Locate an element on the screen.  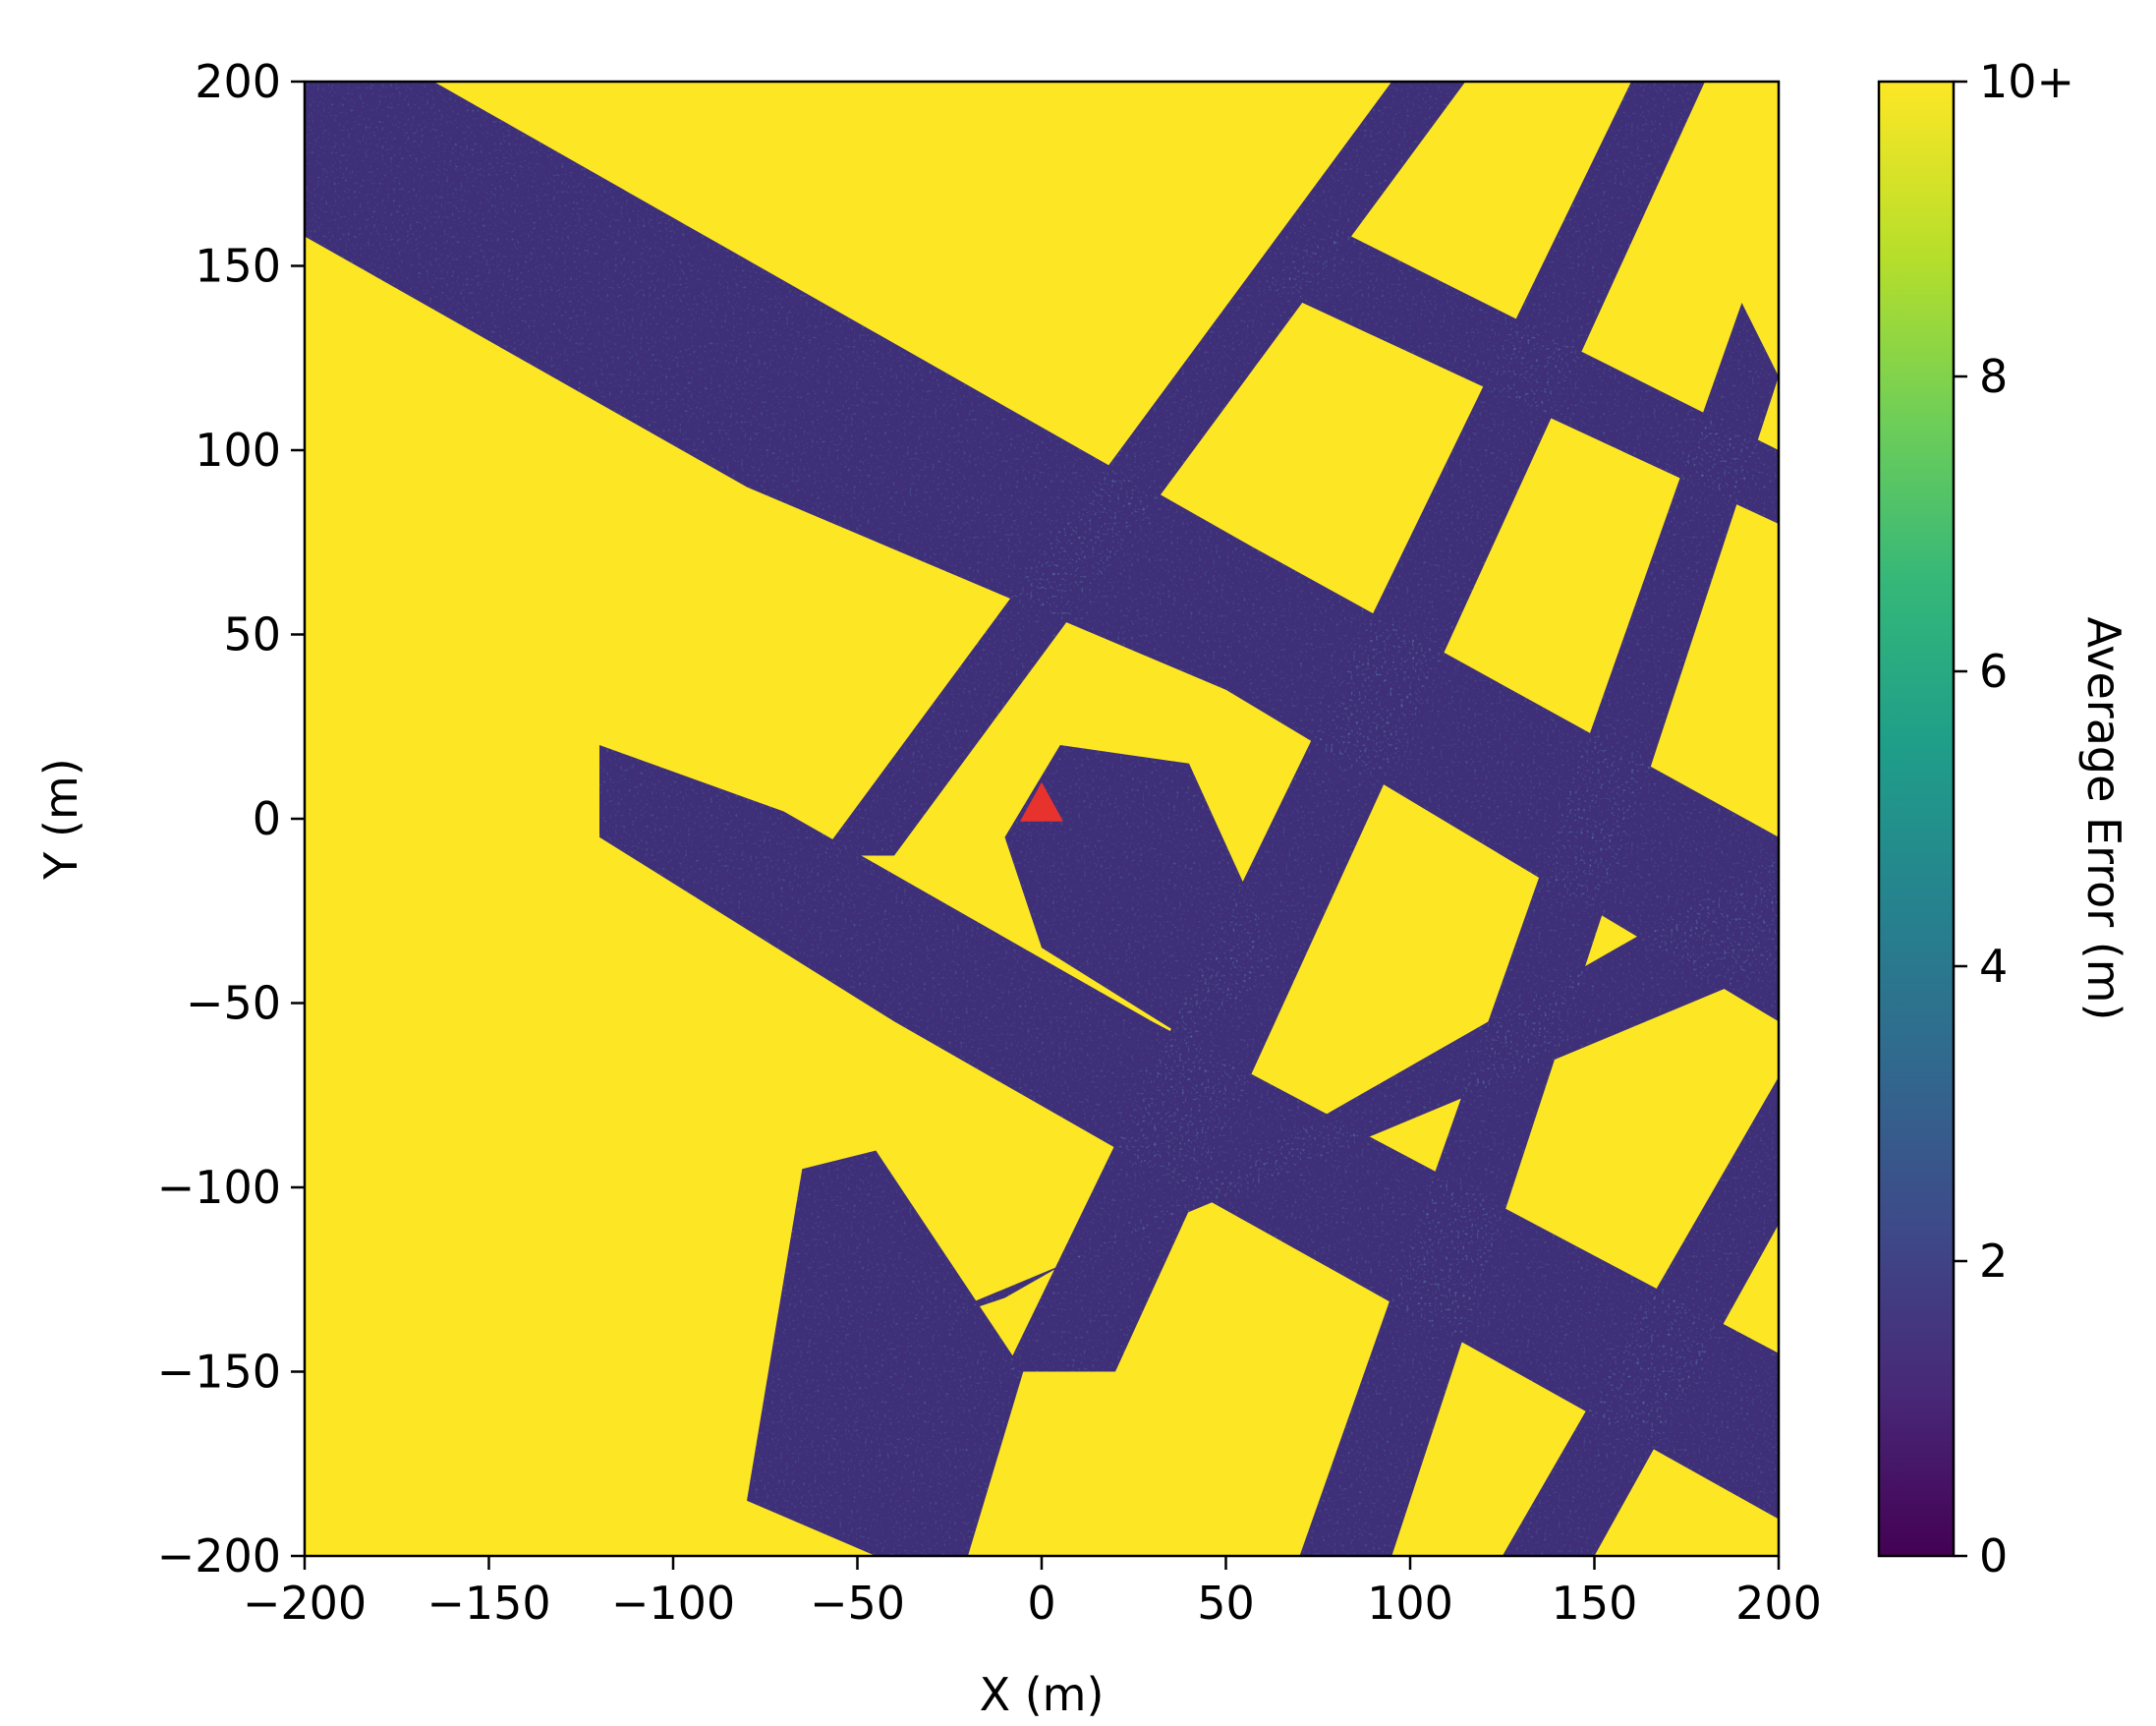
colorbar: 0 2 4 6 8 10+ Average Error (m) is located at coordinates (2003, 818).